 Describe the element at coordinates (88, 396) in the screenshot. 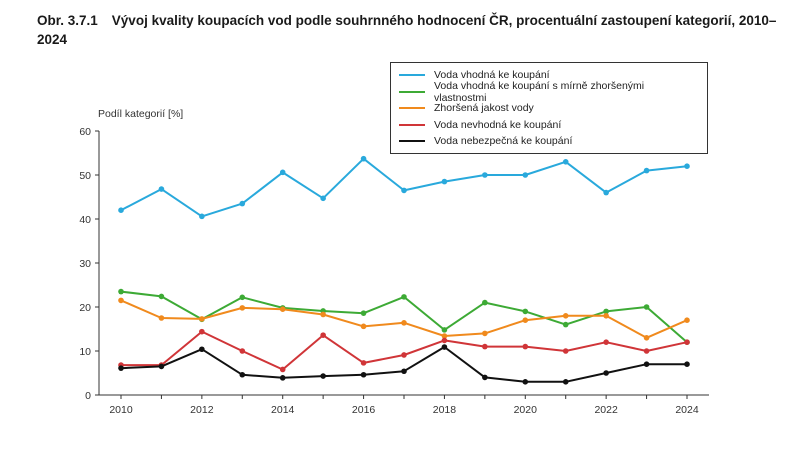

I see `y-tick-label: 0` at that location.